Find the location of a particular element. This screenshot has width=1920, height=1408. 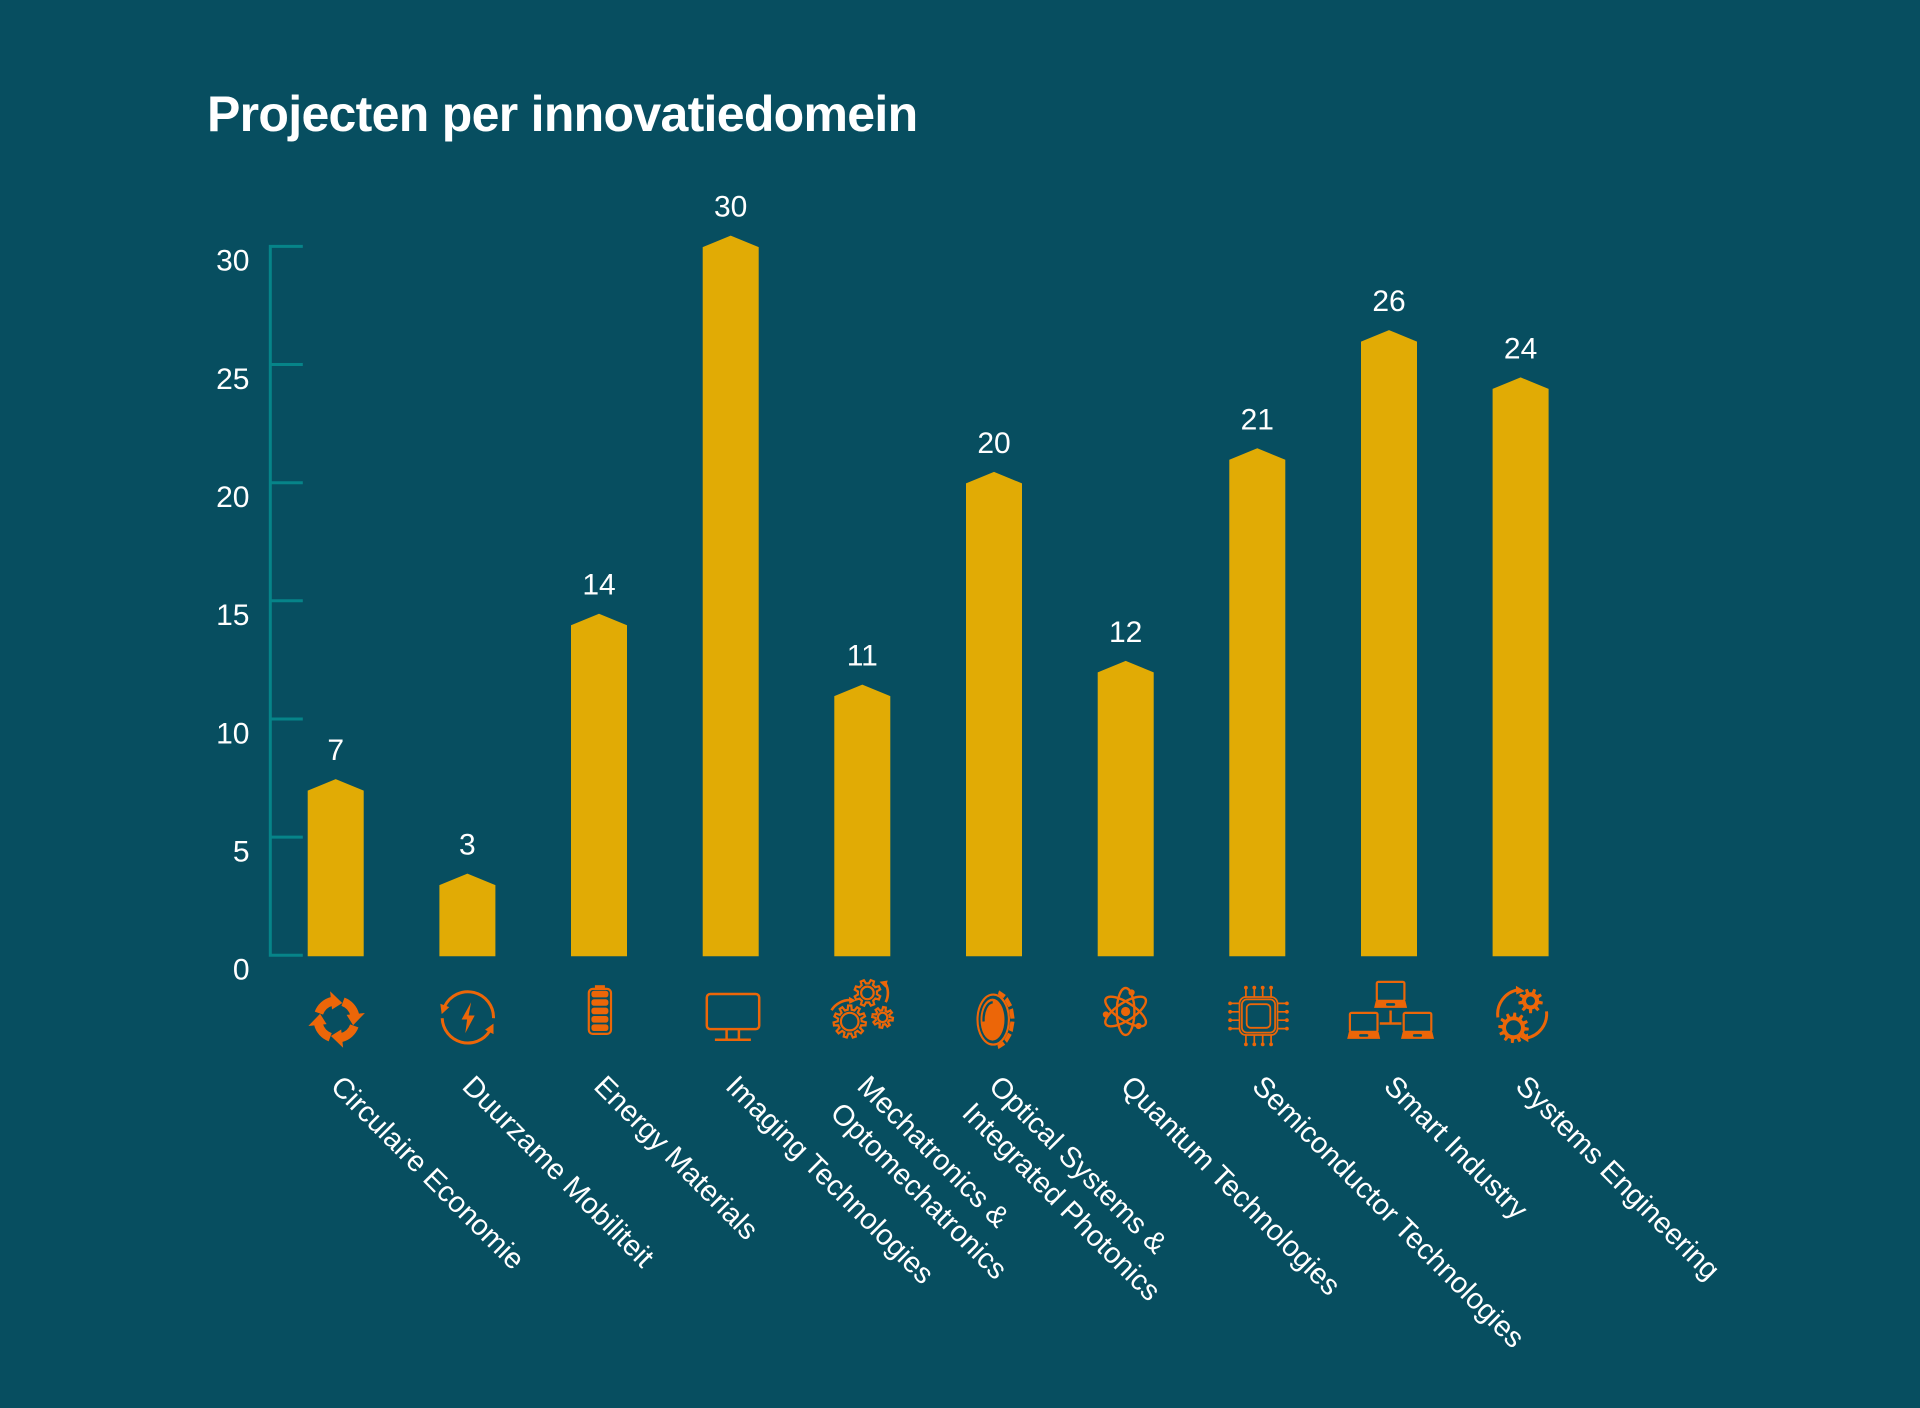

svg-text: 5 is located at coordinates (241, 851).